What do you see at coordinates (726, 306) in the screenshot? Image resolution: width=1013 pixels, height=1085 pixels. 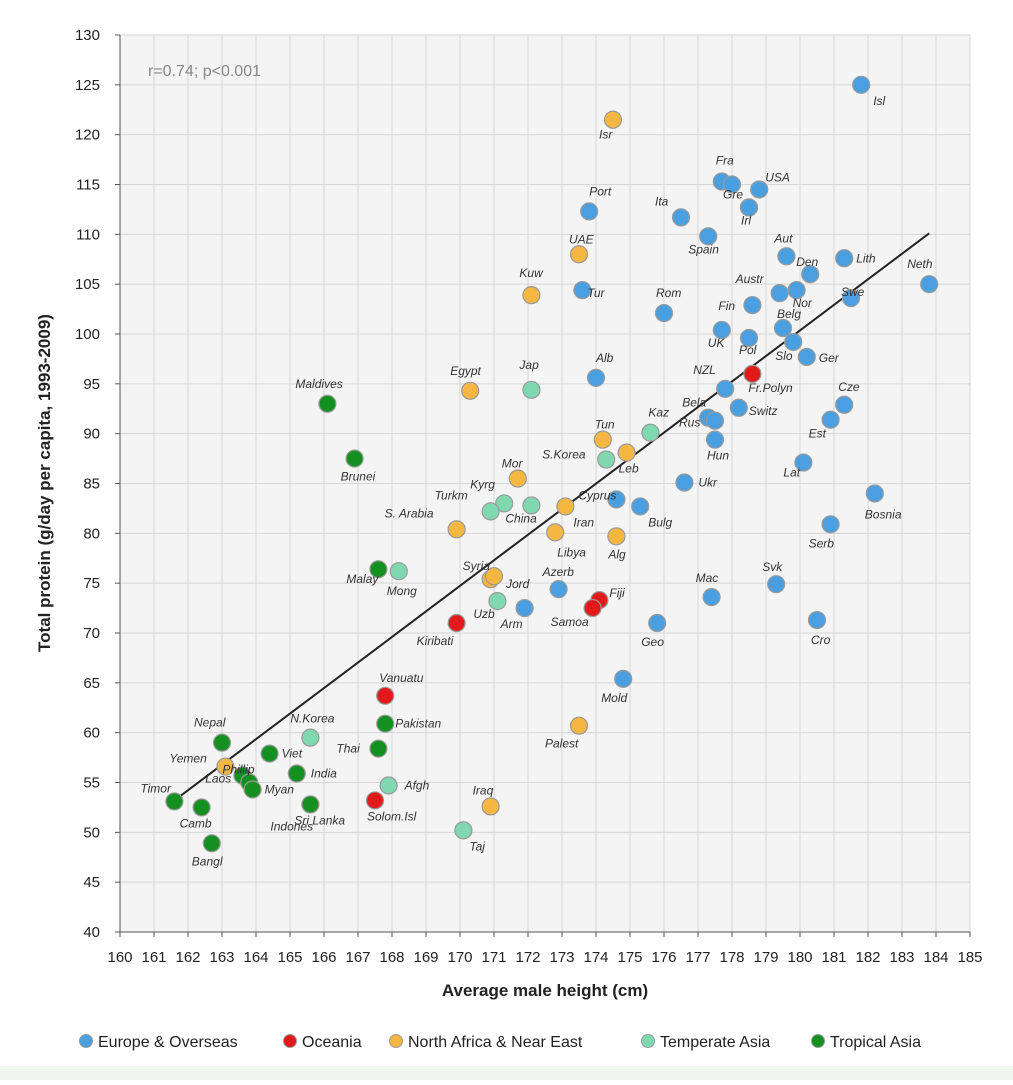 I see `point-label: Fin` at bounding box center [726, 306].